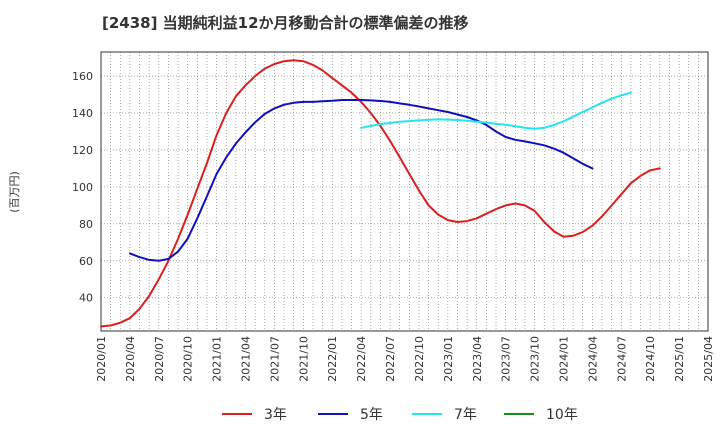 This screenshot has width=720, height=440. I want to click on legend-label: 3年, so click(275, 415).